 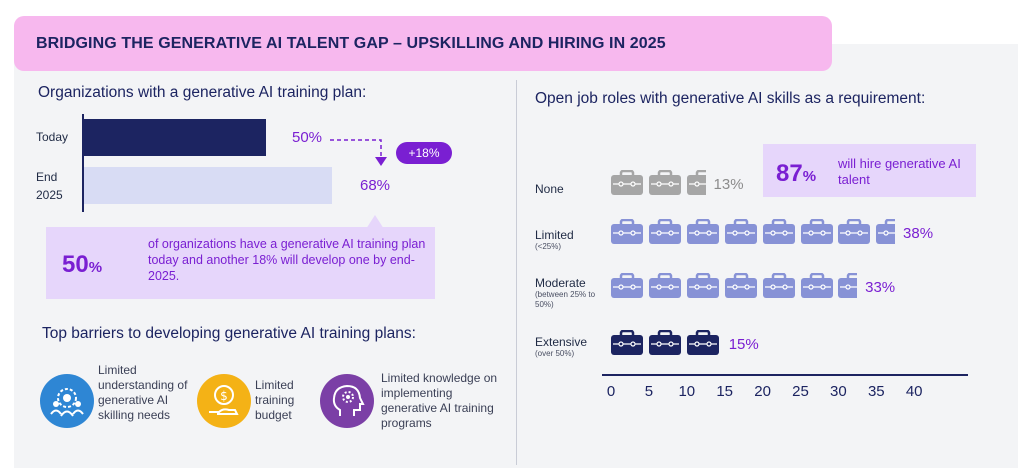 What do you see at coordinates (899, 171) in the screenshot?
I see `hire-callout-text: will hire generative AI talent` at bounding box center [899, 171].